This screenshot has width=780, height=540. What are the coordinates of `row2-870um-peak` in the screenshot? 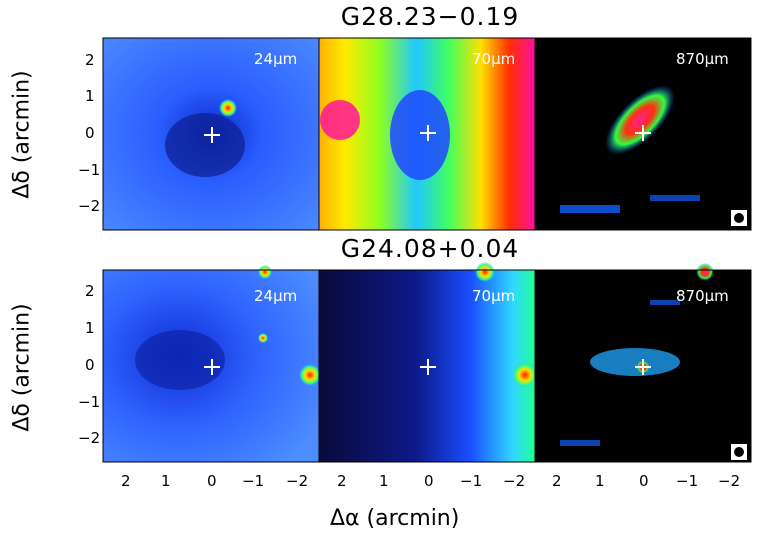 It's located at (705, 272).